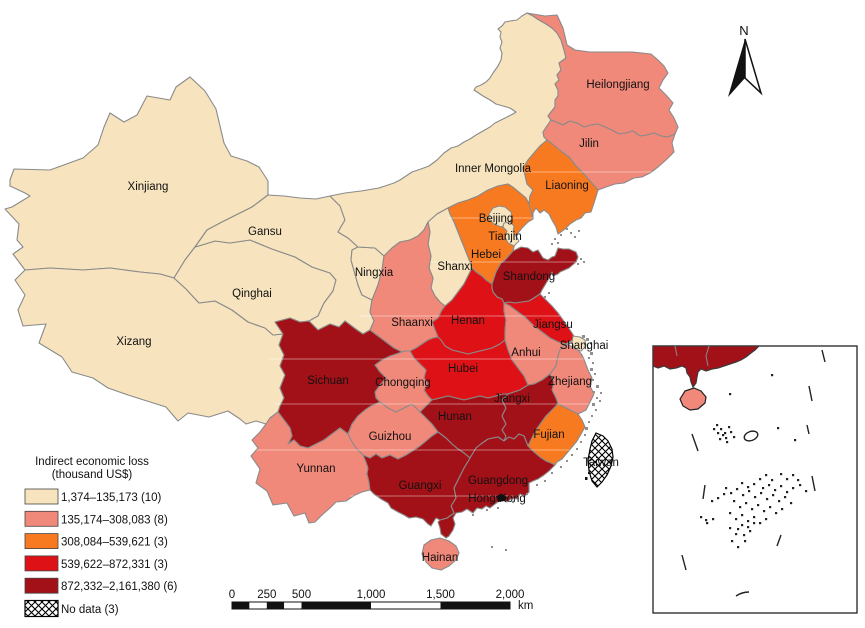 The height and width of the screenshot is (628, 865). What do you see at coordinates (743, 30) in the screenshot?
I see `svg-text: N` at bounding box center [743, 30].